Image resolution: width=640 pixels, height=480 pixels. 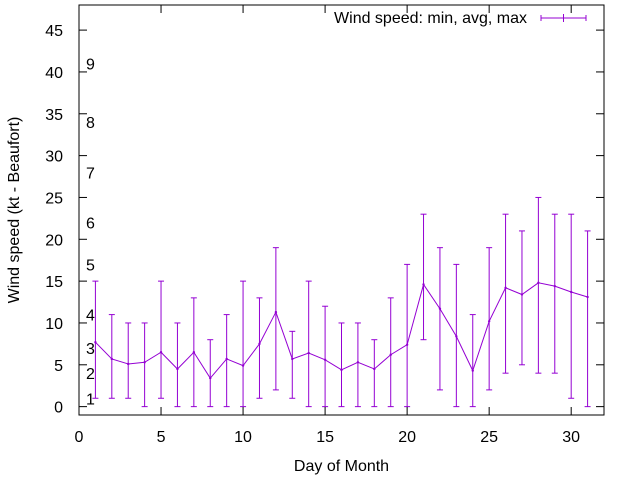 What do you see at coordinates (161, 437) in the screenshot?
I see `x-tick-label: 5` at bounding box center [161, 437].